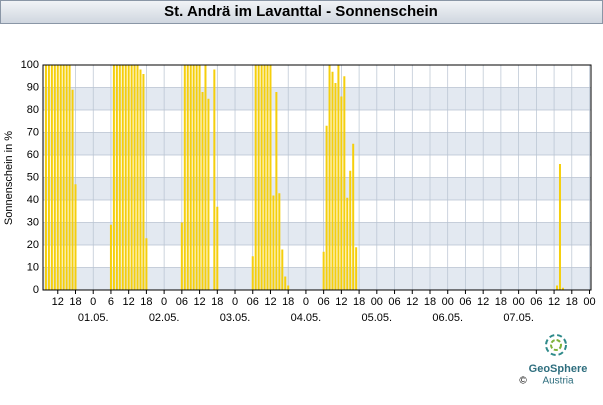 The height and width of the screenshot is (405, 603). What do you see at coordinates (447, 318) in the screenshot?
I see `x-day-label: 06.05.` at bounding box center [447, 318].